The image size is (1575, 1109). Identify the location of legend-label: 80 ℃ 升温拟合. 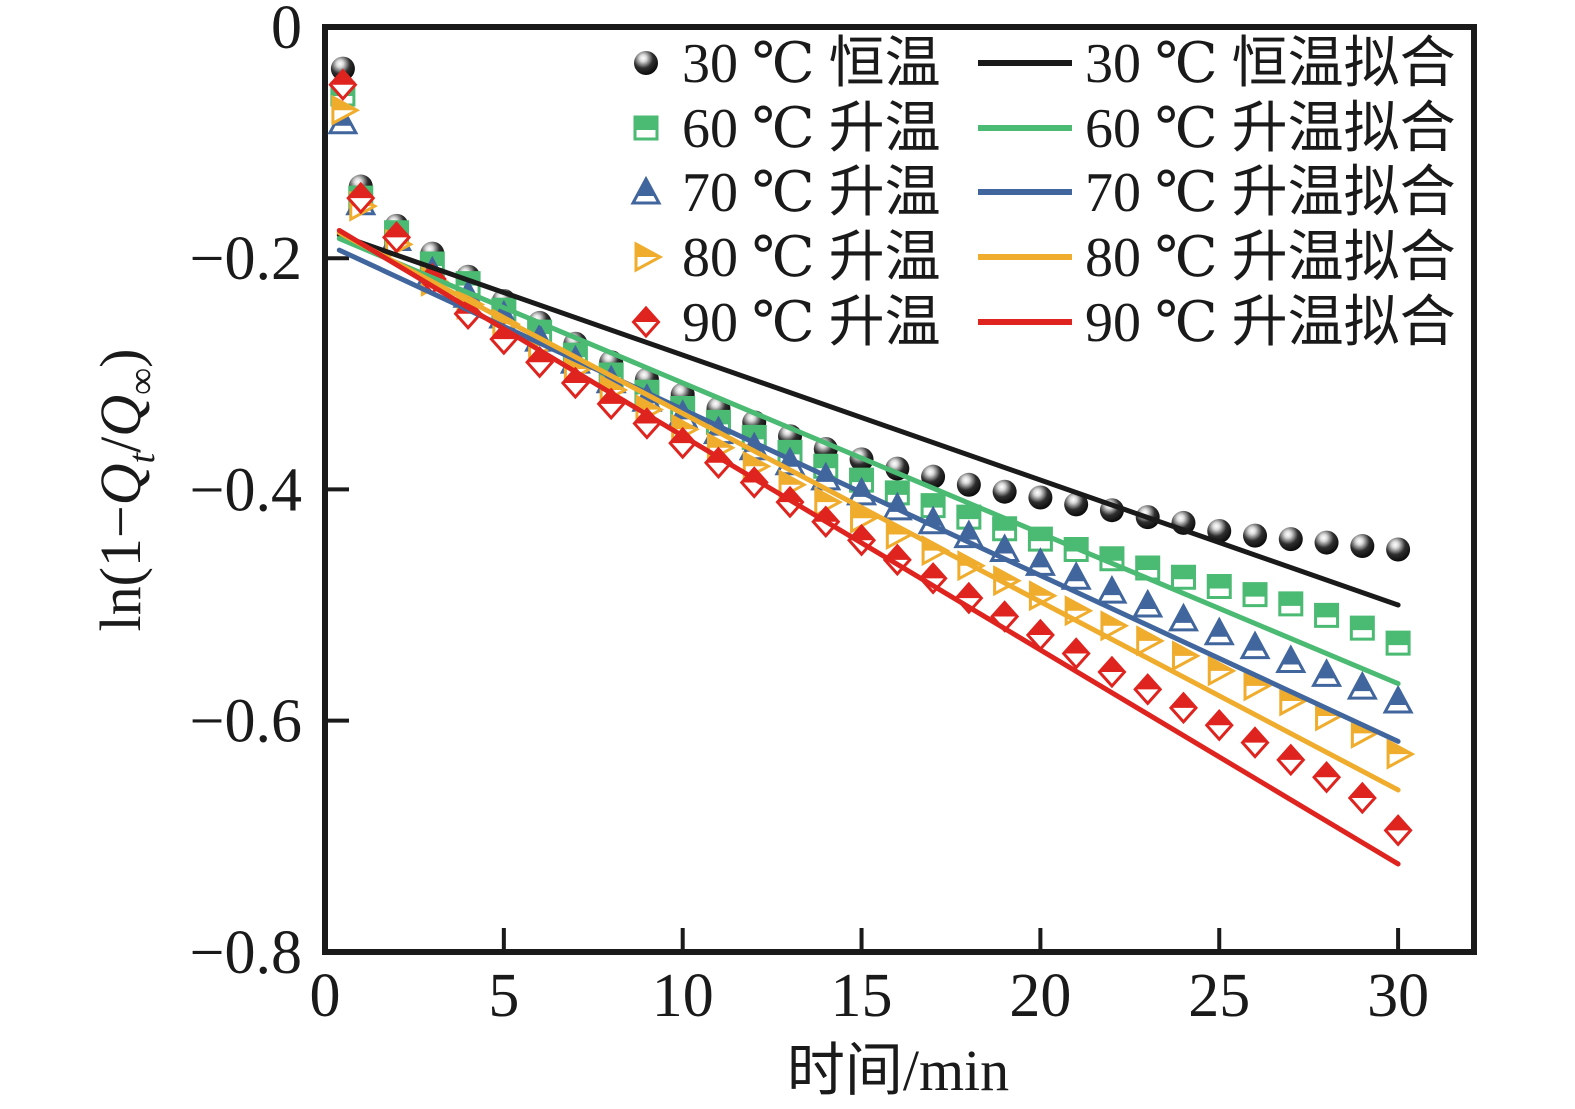
(1270, 258).